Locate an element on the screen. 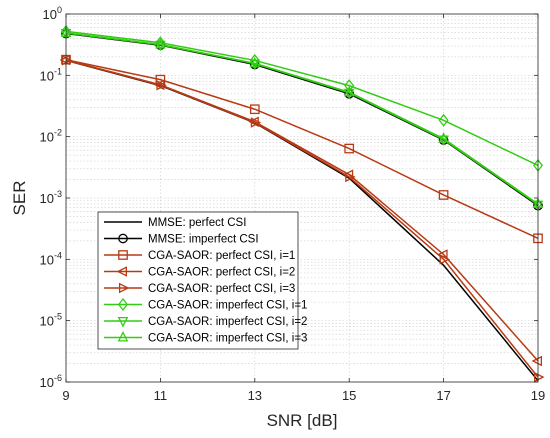  legend-box is located at coordinates (198, 280).